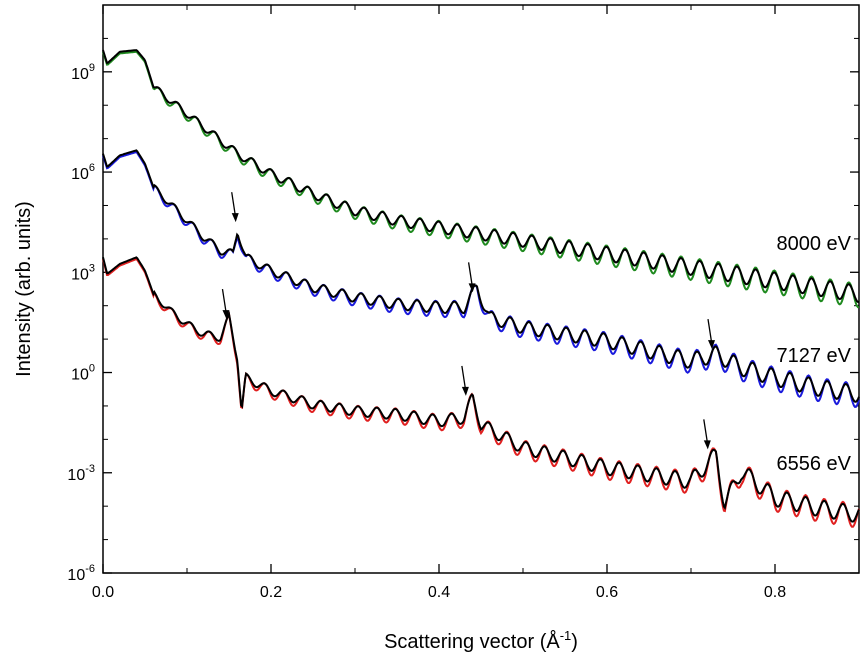 The height and width of the screenshot is (661, 861). I want to click on y-tick-label: 10⁶, so click(83, 172).